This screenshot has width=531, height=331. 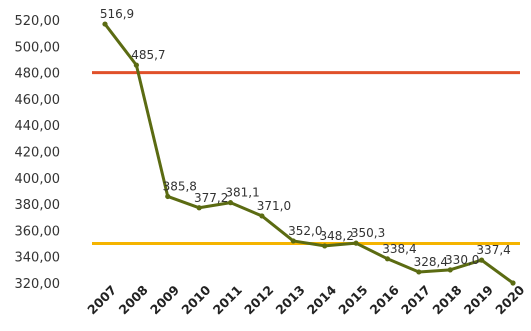 What do you see at coordinates (415, 299) in the screenshot?
I see `x-tick-label: 2017` at bounding box center [415, 299].